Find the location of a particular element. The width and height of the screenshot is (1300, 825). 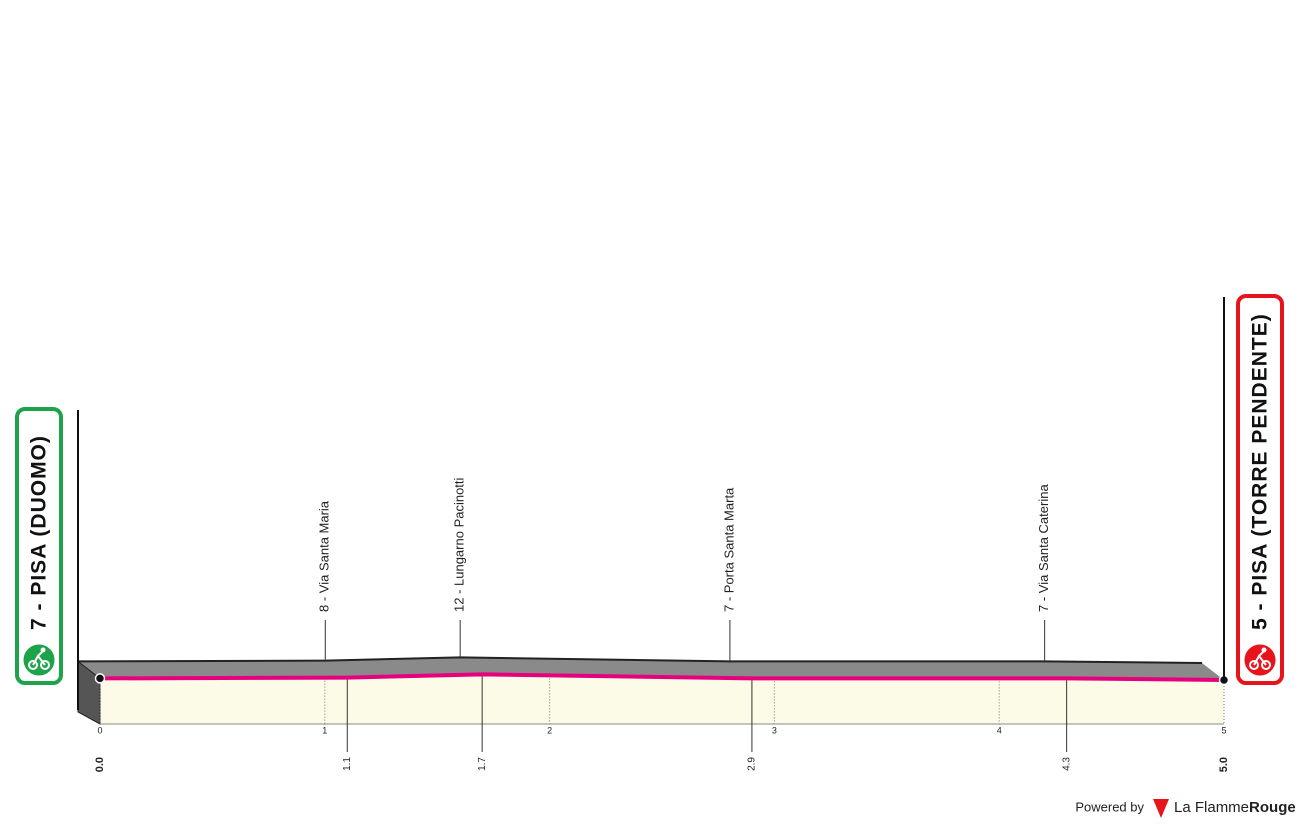

km-label: 0.0 is located at coordinates (100, 764).